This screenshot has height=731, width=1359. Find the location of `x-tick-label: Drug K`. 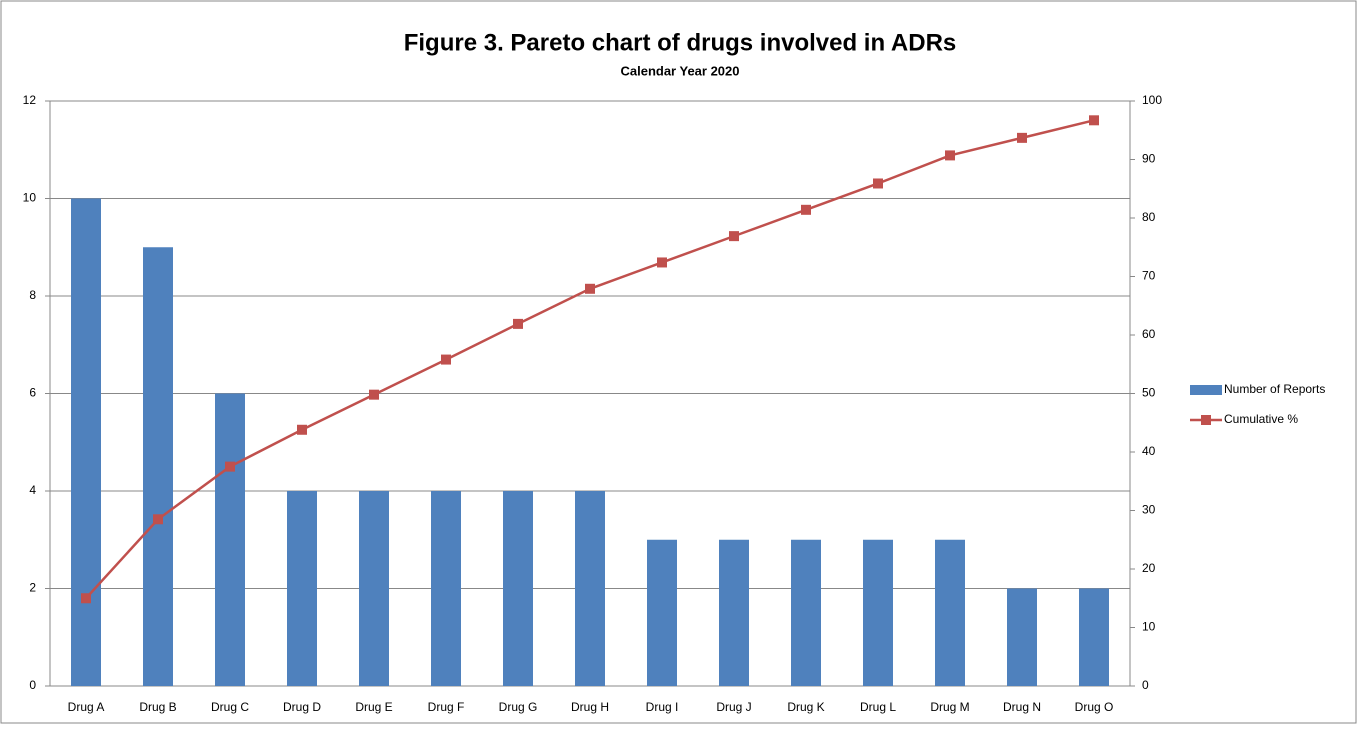

x-tick-label: Drug K is located at coordinates (805, 707).